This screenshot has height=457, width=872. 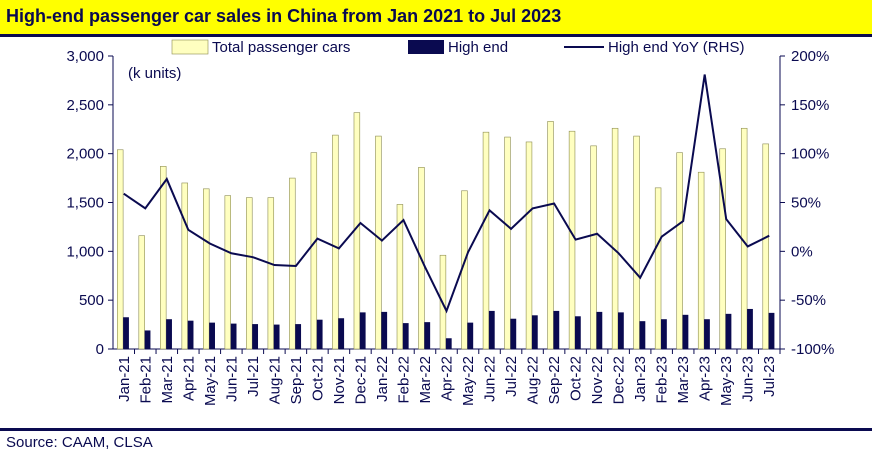 I want to click on x-tick-label: Mar-22, so click(x=425, y=380).